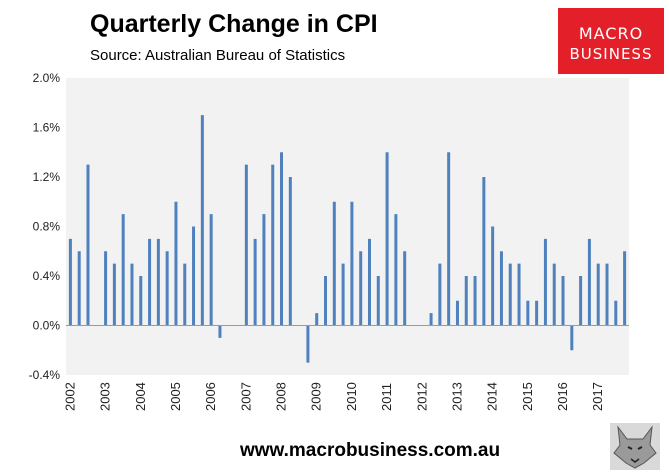 Image resolution: width=669 pixels, height=475 pixels. I want to click on logo-line-1: MACRO, so click(611, 33).